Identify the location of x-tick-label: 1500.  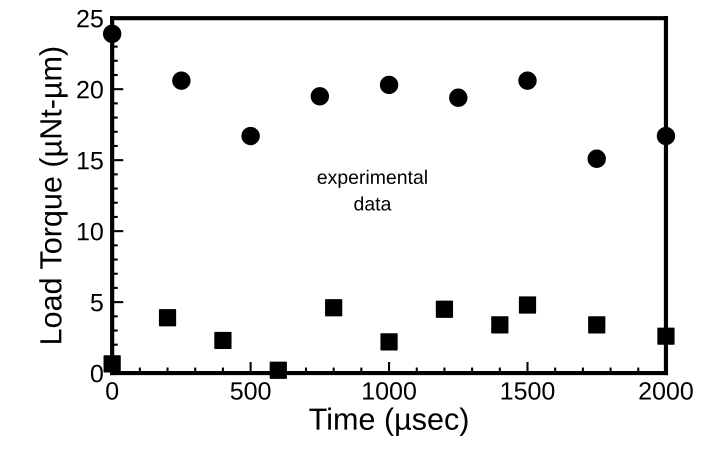
(528, 391).